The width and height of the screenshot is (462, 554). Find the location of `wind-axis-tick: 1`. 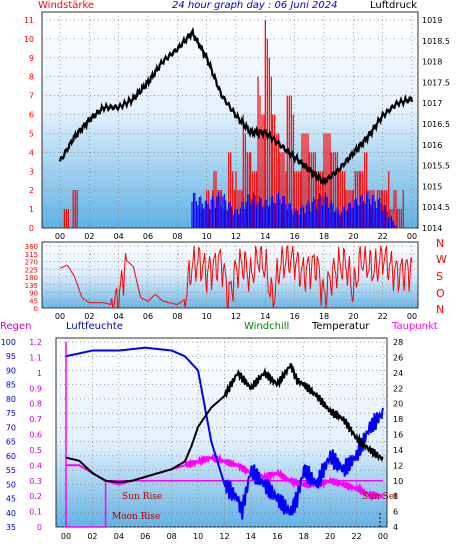

wind-axis-tick: 1 is located at coordinates (31, 209).